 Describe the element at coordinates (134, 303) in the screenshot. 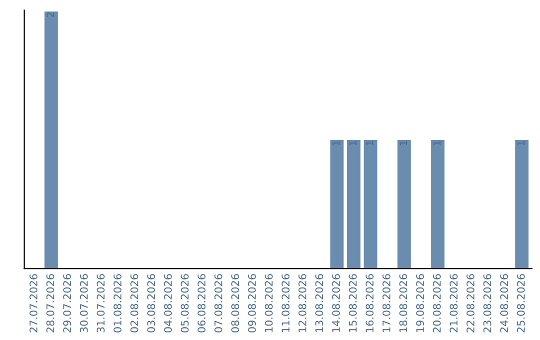

I see `x-tick-label: 02.08.2026` at that location.